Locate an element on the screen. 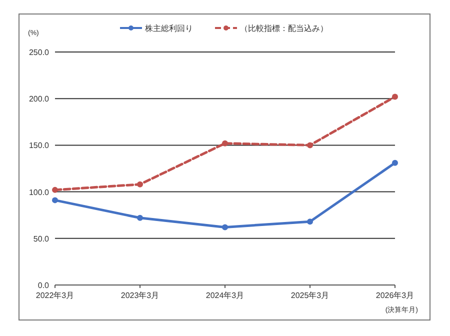 This screenshot has height=336, width=450. x-tick-label: 2024年3月 is located at coordinates (225, 295).